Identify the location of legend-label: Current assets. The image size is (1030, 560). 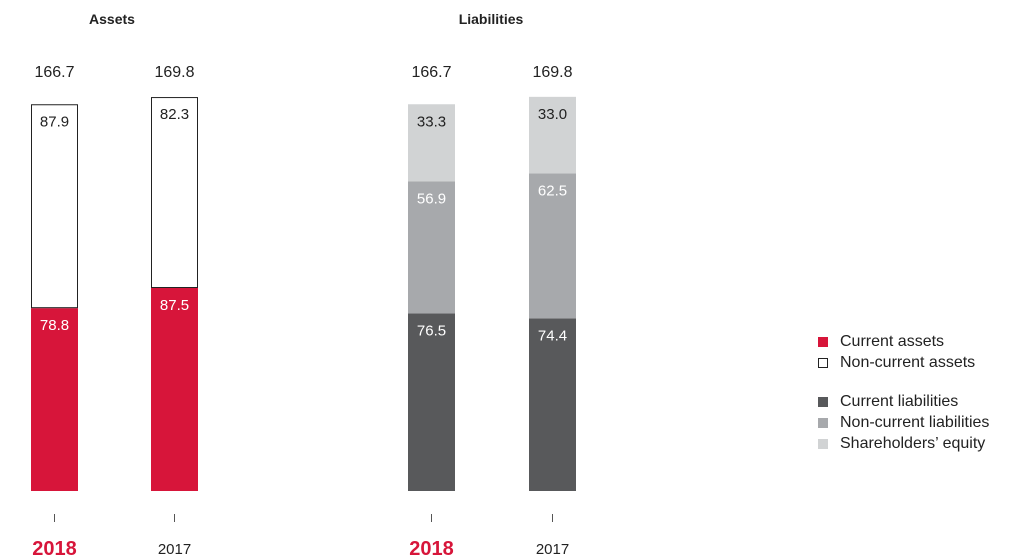
(892, 341).